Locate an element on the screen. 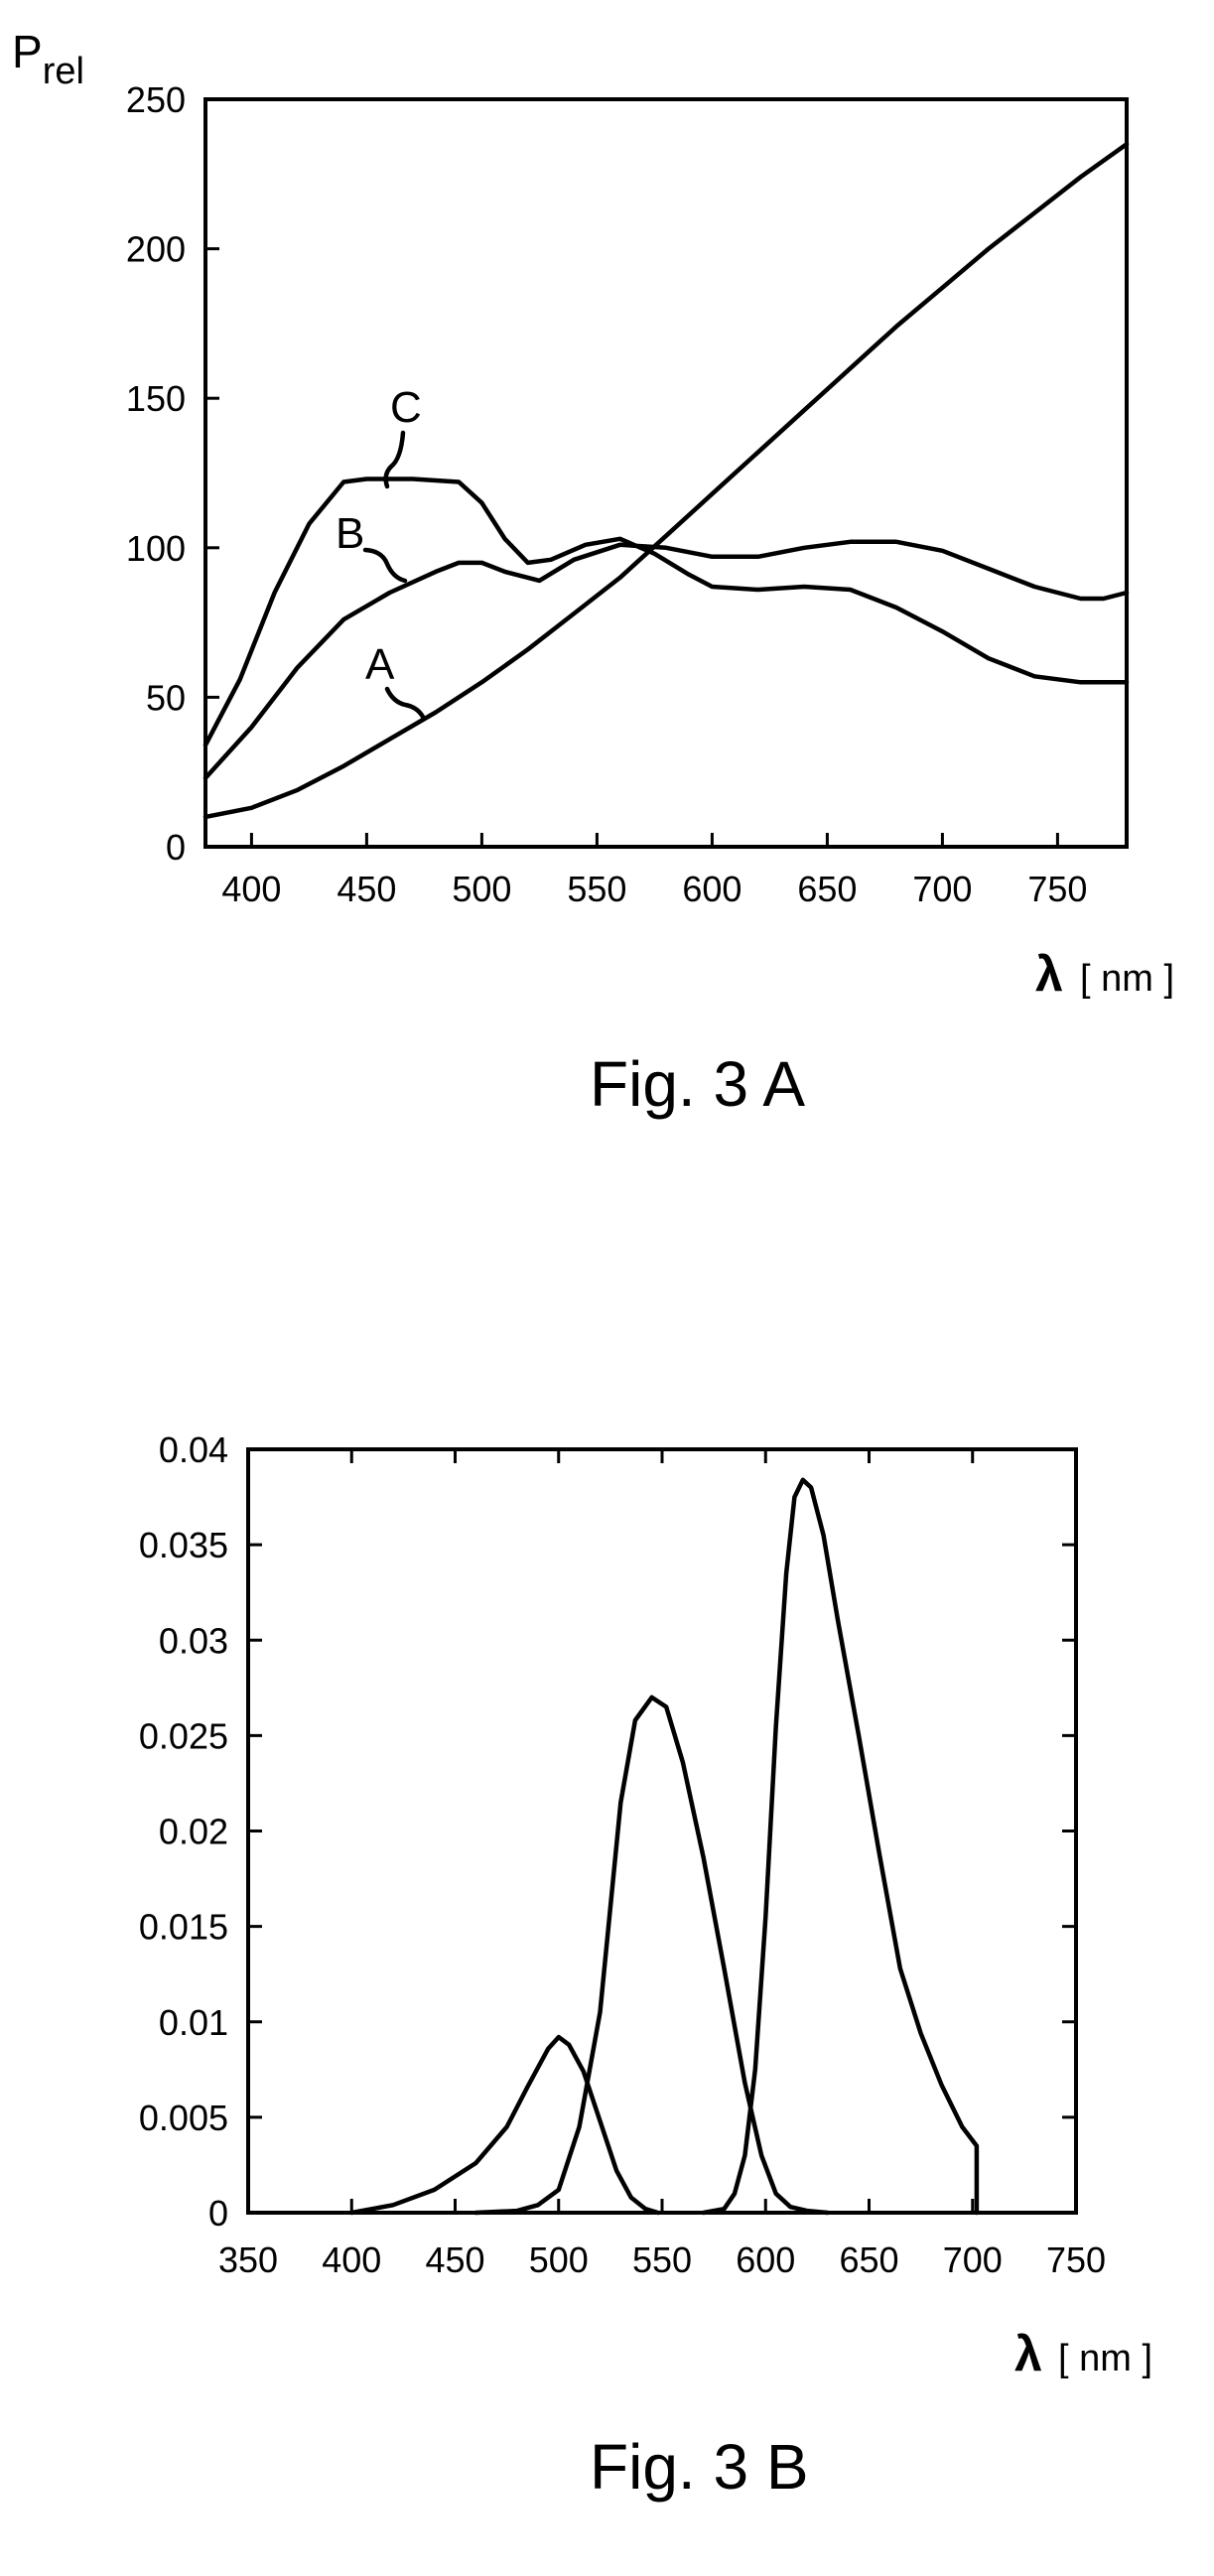 Image resolution: width=1214 pixels, height=2576 pixels. x-axis-unit-b: [ nm ] is located at coordinates (1105, 2358).